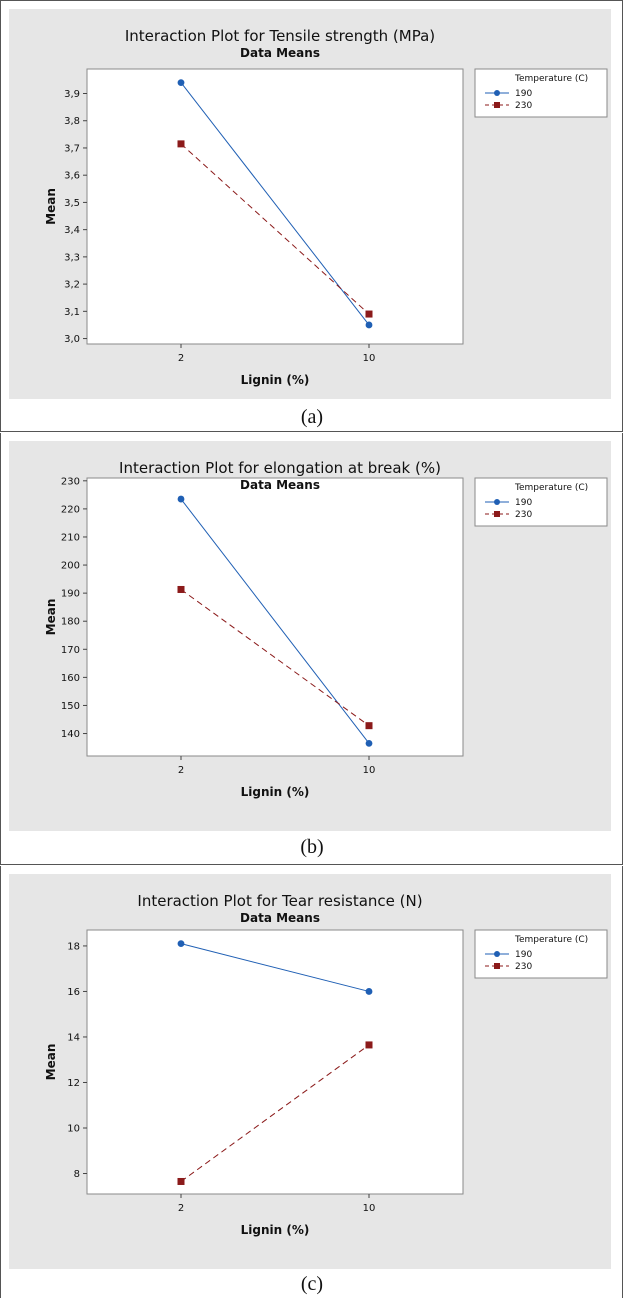 This screenshot has width=623, height=1298. Describe the element at coordinates (72, 285) in the screenshot. I see `y-tick-label: 3,2` at that location.